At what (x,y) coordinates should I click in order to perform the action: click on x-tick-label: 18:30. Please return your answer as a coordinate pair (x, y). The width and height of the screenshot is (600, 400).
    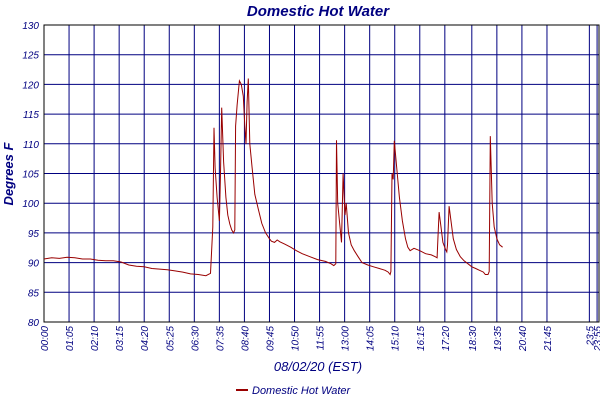
    Looking at the image, I should click on (473, 338).